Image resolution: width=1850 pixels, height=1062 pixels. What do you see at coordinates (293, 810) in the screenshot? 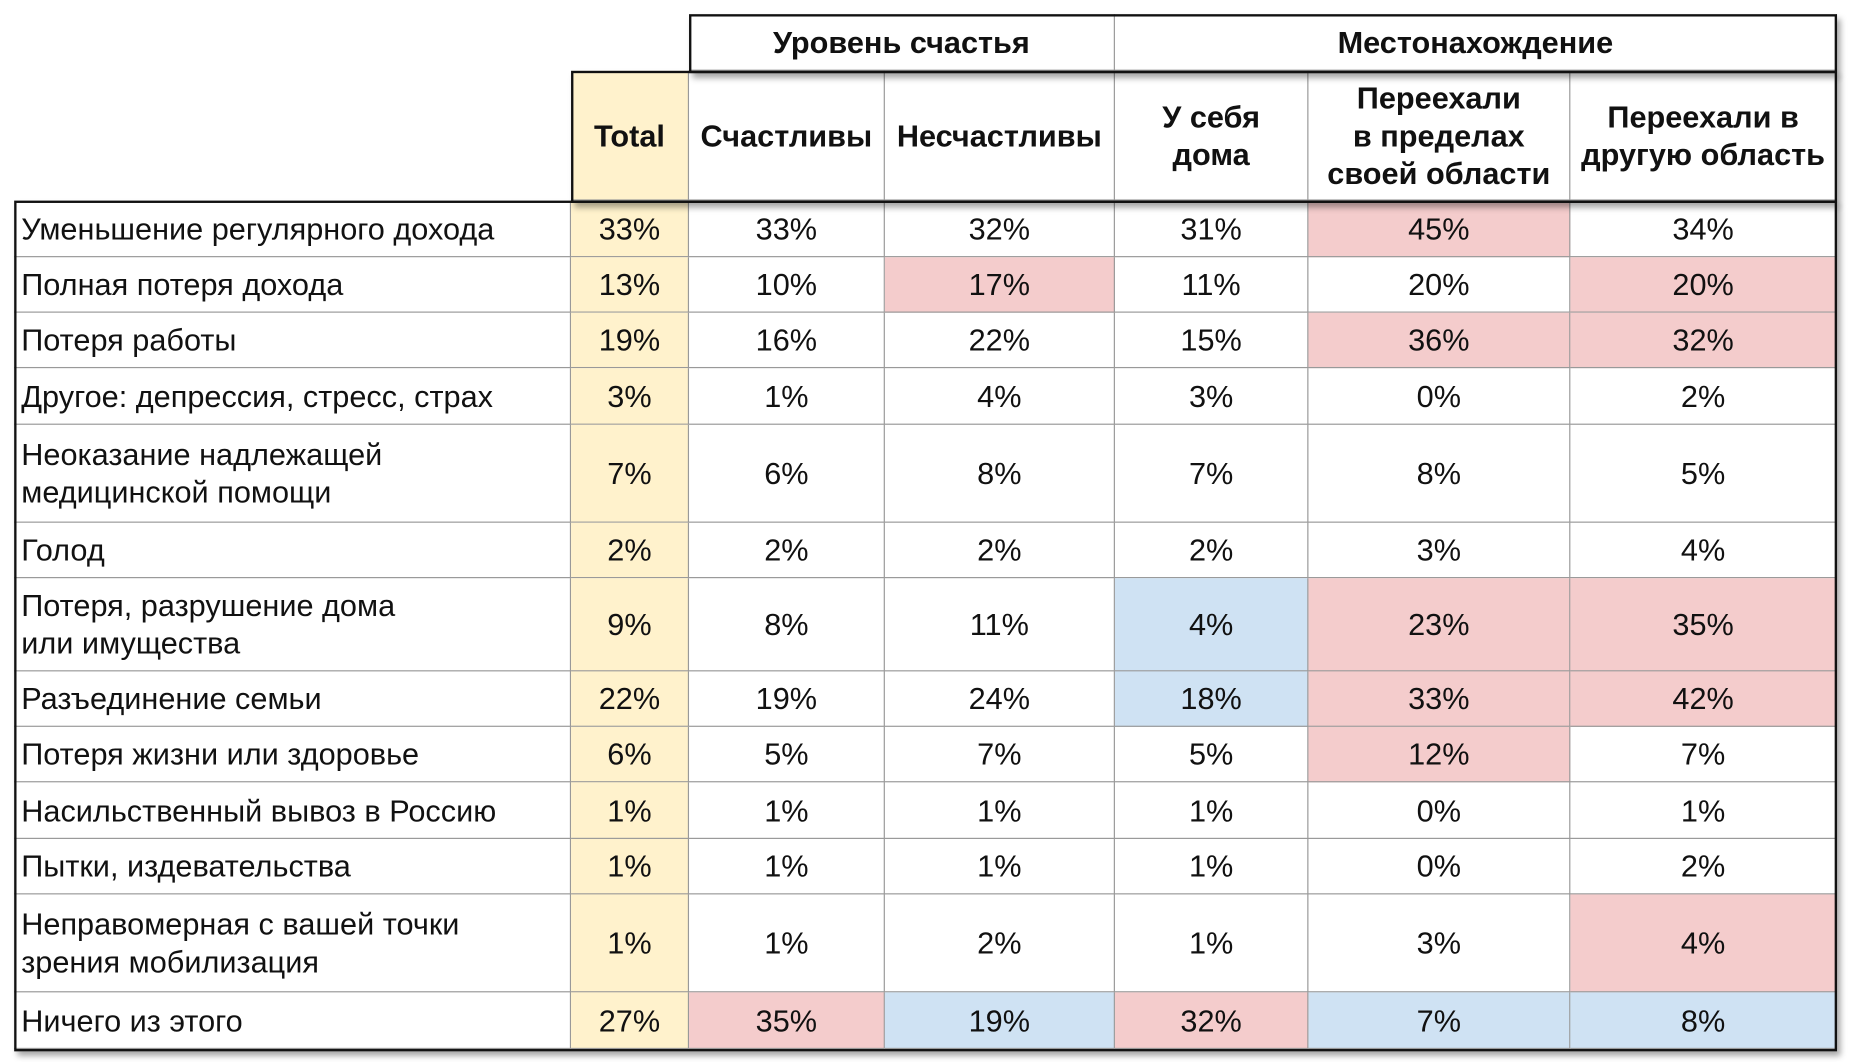
I see `row-label: Насильственный вывоз в Россию` at bounding box center [293, 810].